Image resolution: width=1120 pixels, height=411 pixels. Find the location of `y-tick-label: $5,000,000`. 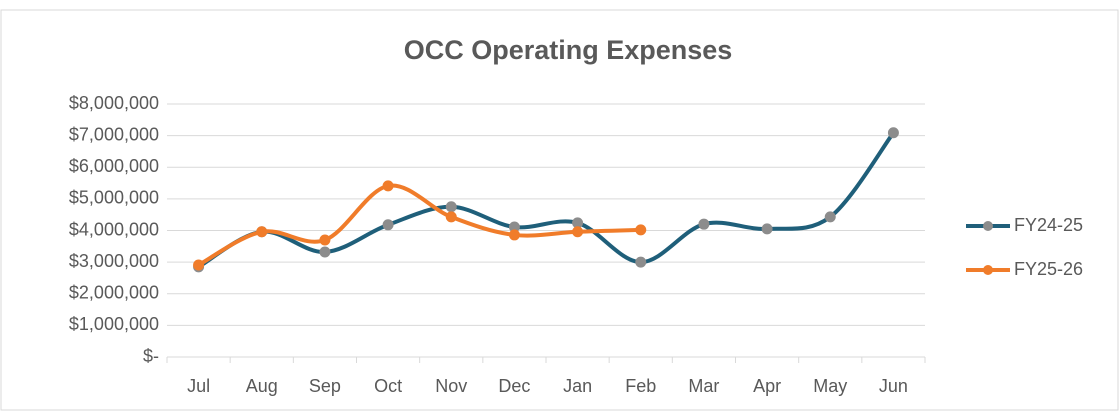

y-tick-label: $5,000,000 is located at coordinates (114, 198).